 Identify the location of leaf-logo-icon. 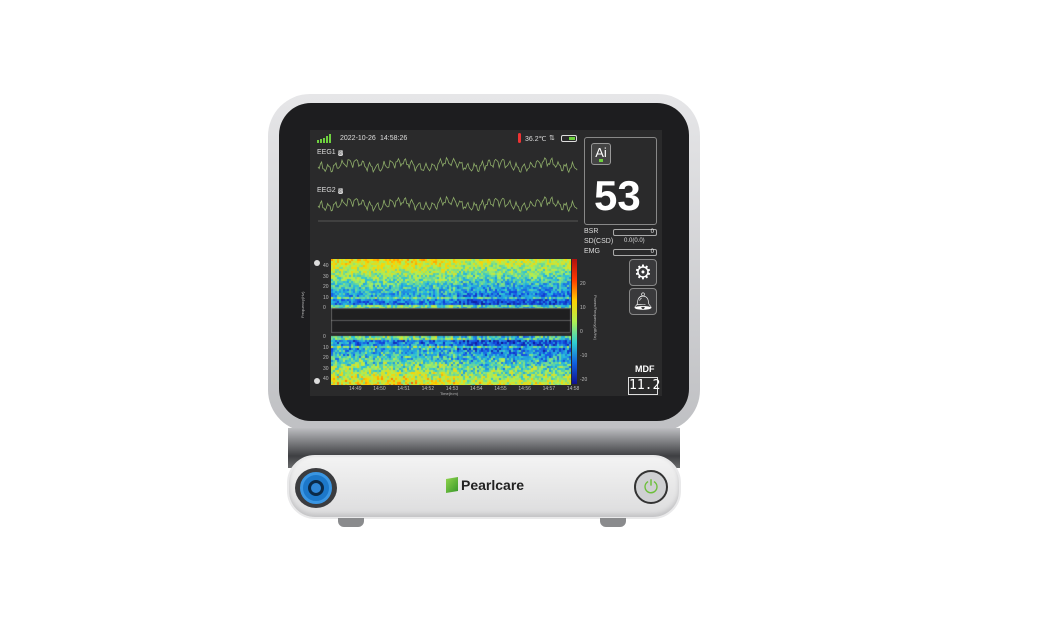
(452, 485).